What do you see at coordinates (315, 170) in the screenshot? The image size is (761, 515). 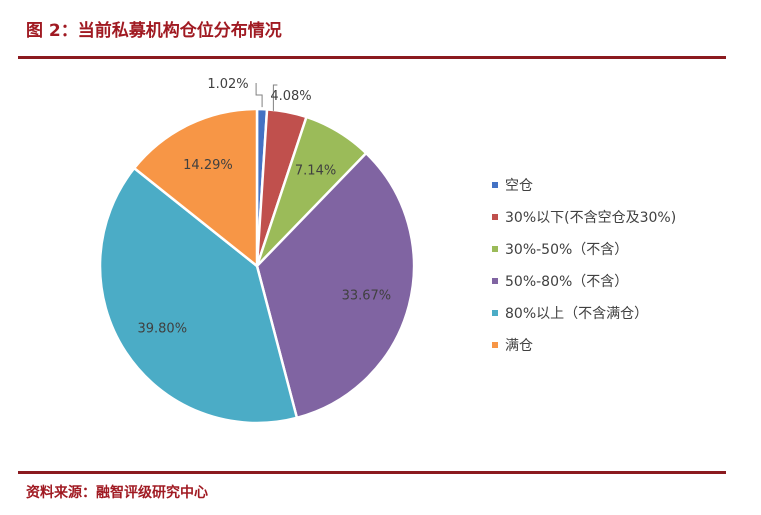 I see `slice-value-label: 7.14%` at bounding box center [315, 170].